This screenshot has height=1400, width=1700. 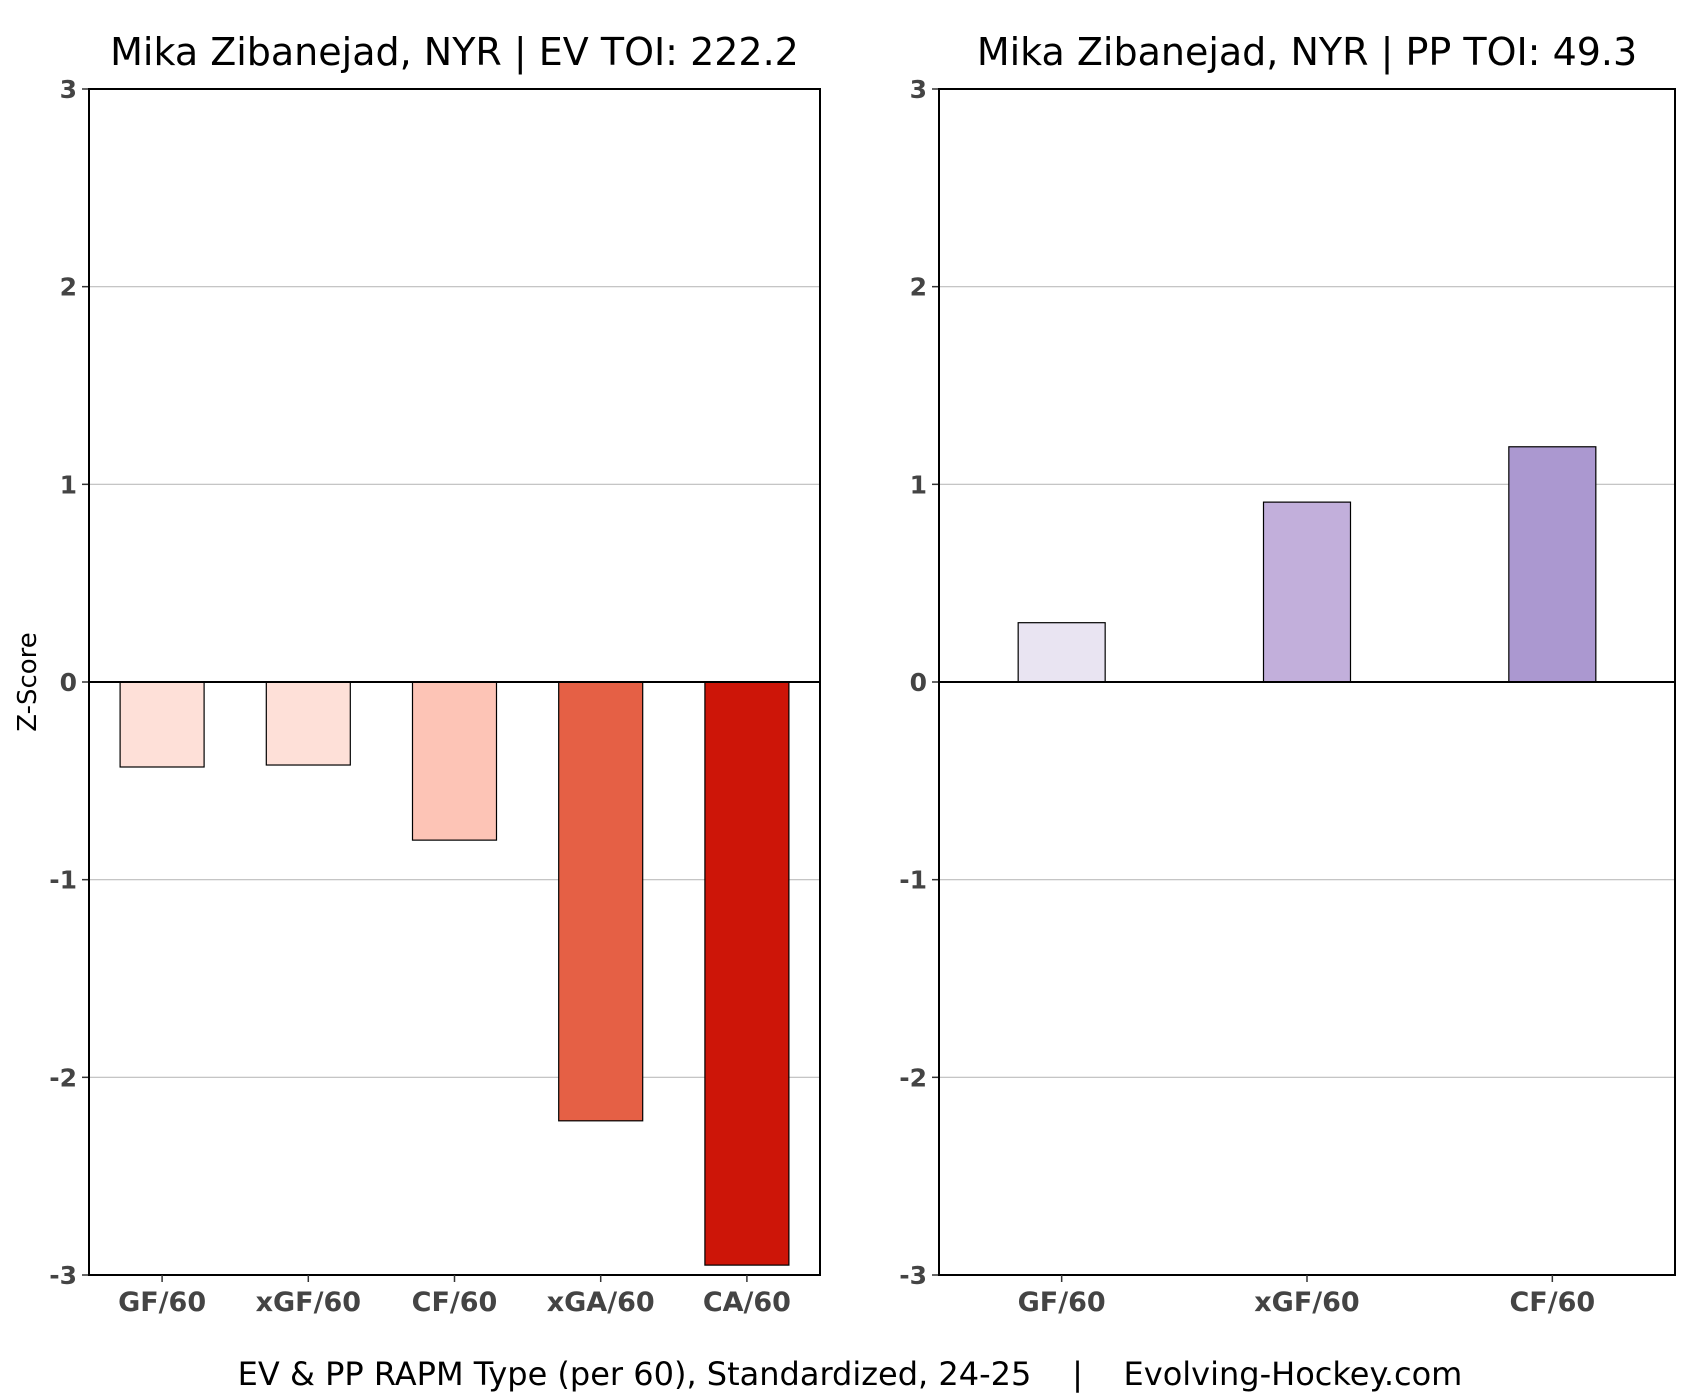 What do you see at coordinates (454, 52) in the screenshot?
I see `chart-title: Mika Zibanejad, NYR | EV TOI: 222.2` at bounding box center [454, 52].